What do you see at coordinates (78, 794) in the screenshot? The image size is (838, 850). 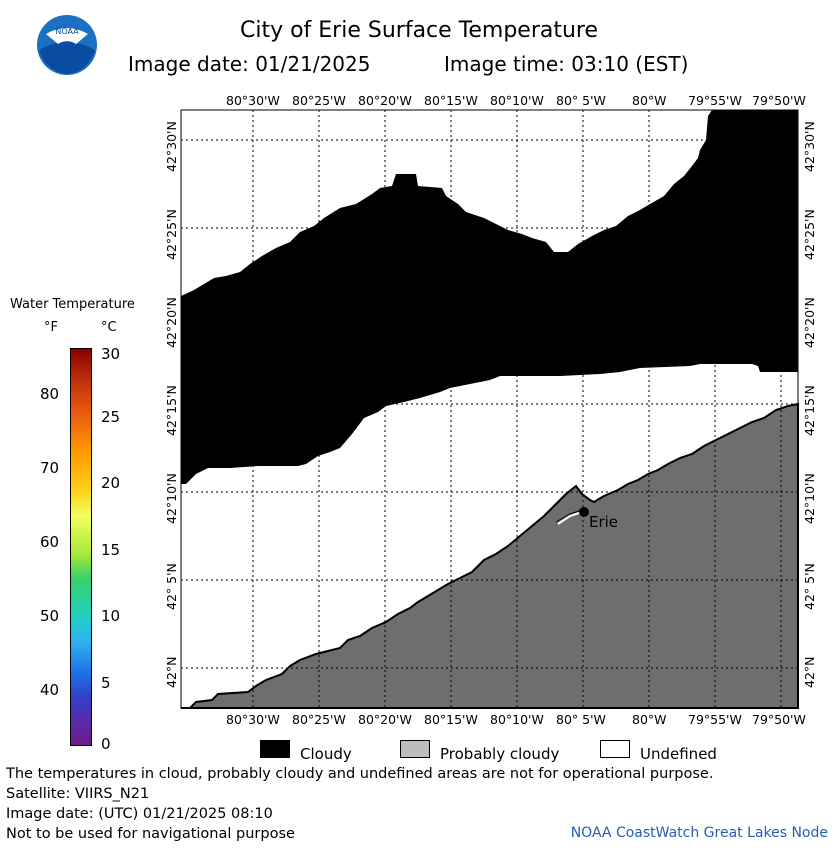 I see `footer-satellite: Satellite: VIIRS_N21` at bounding box center [78, 794].